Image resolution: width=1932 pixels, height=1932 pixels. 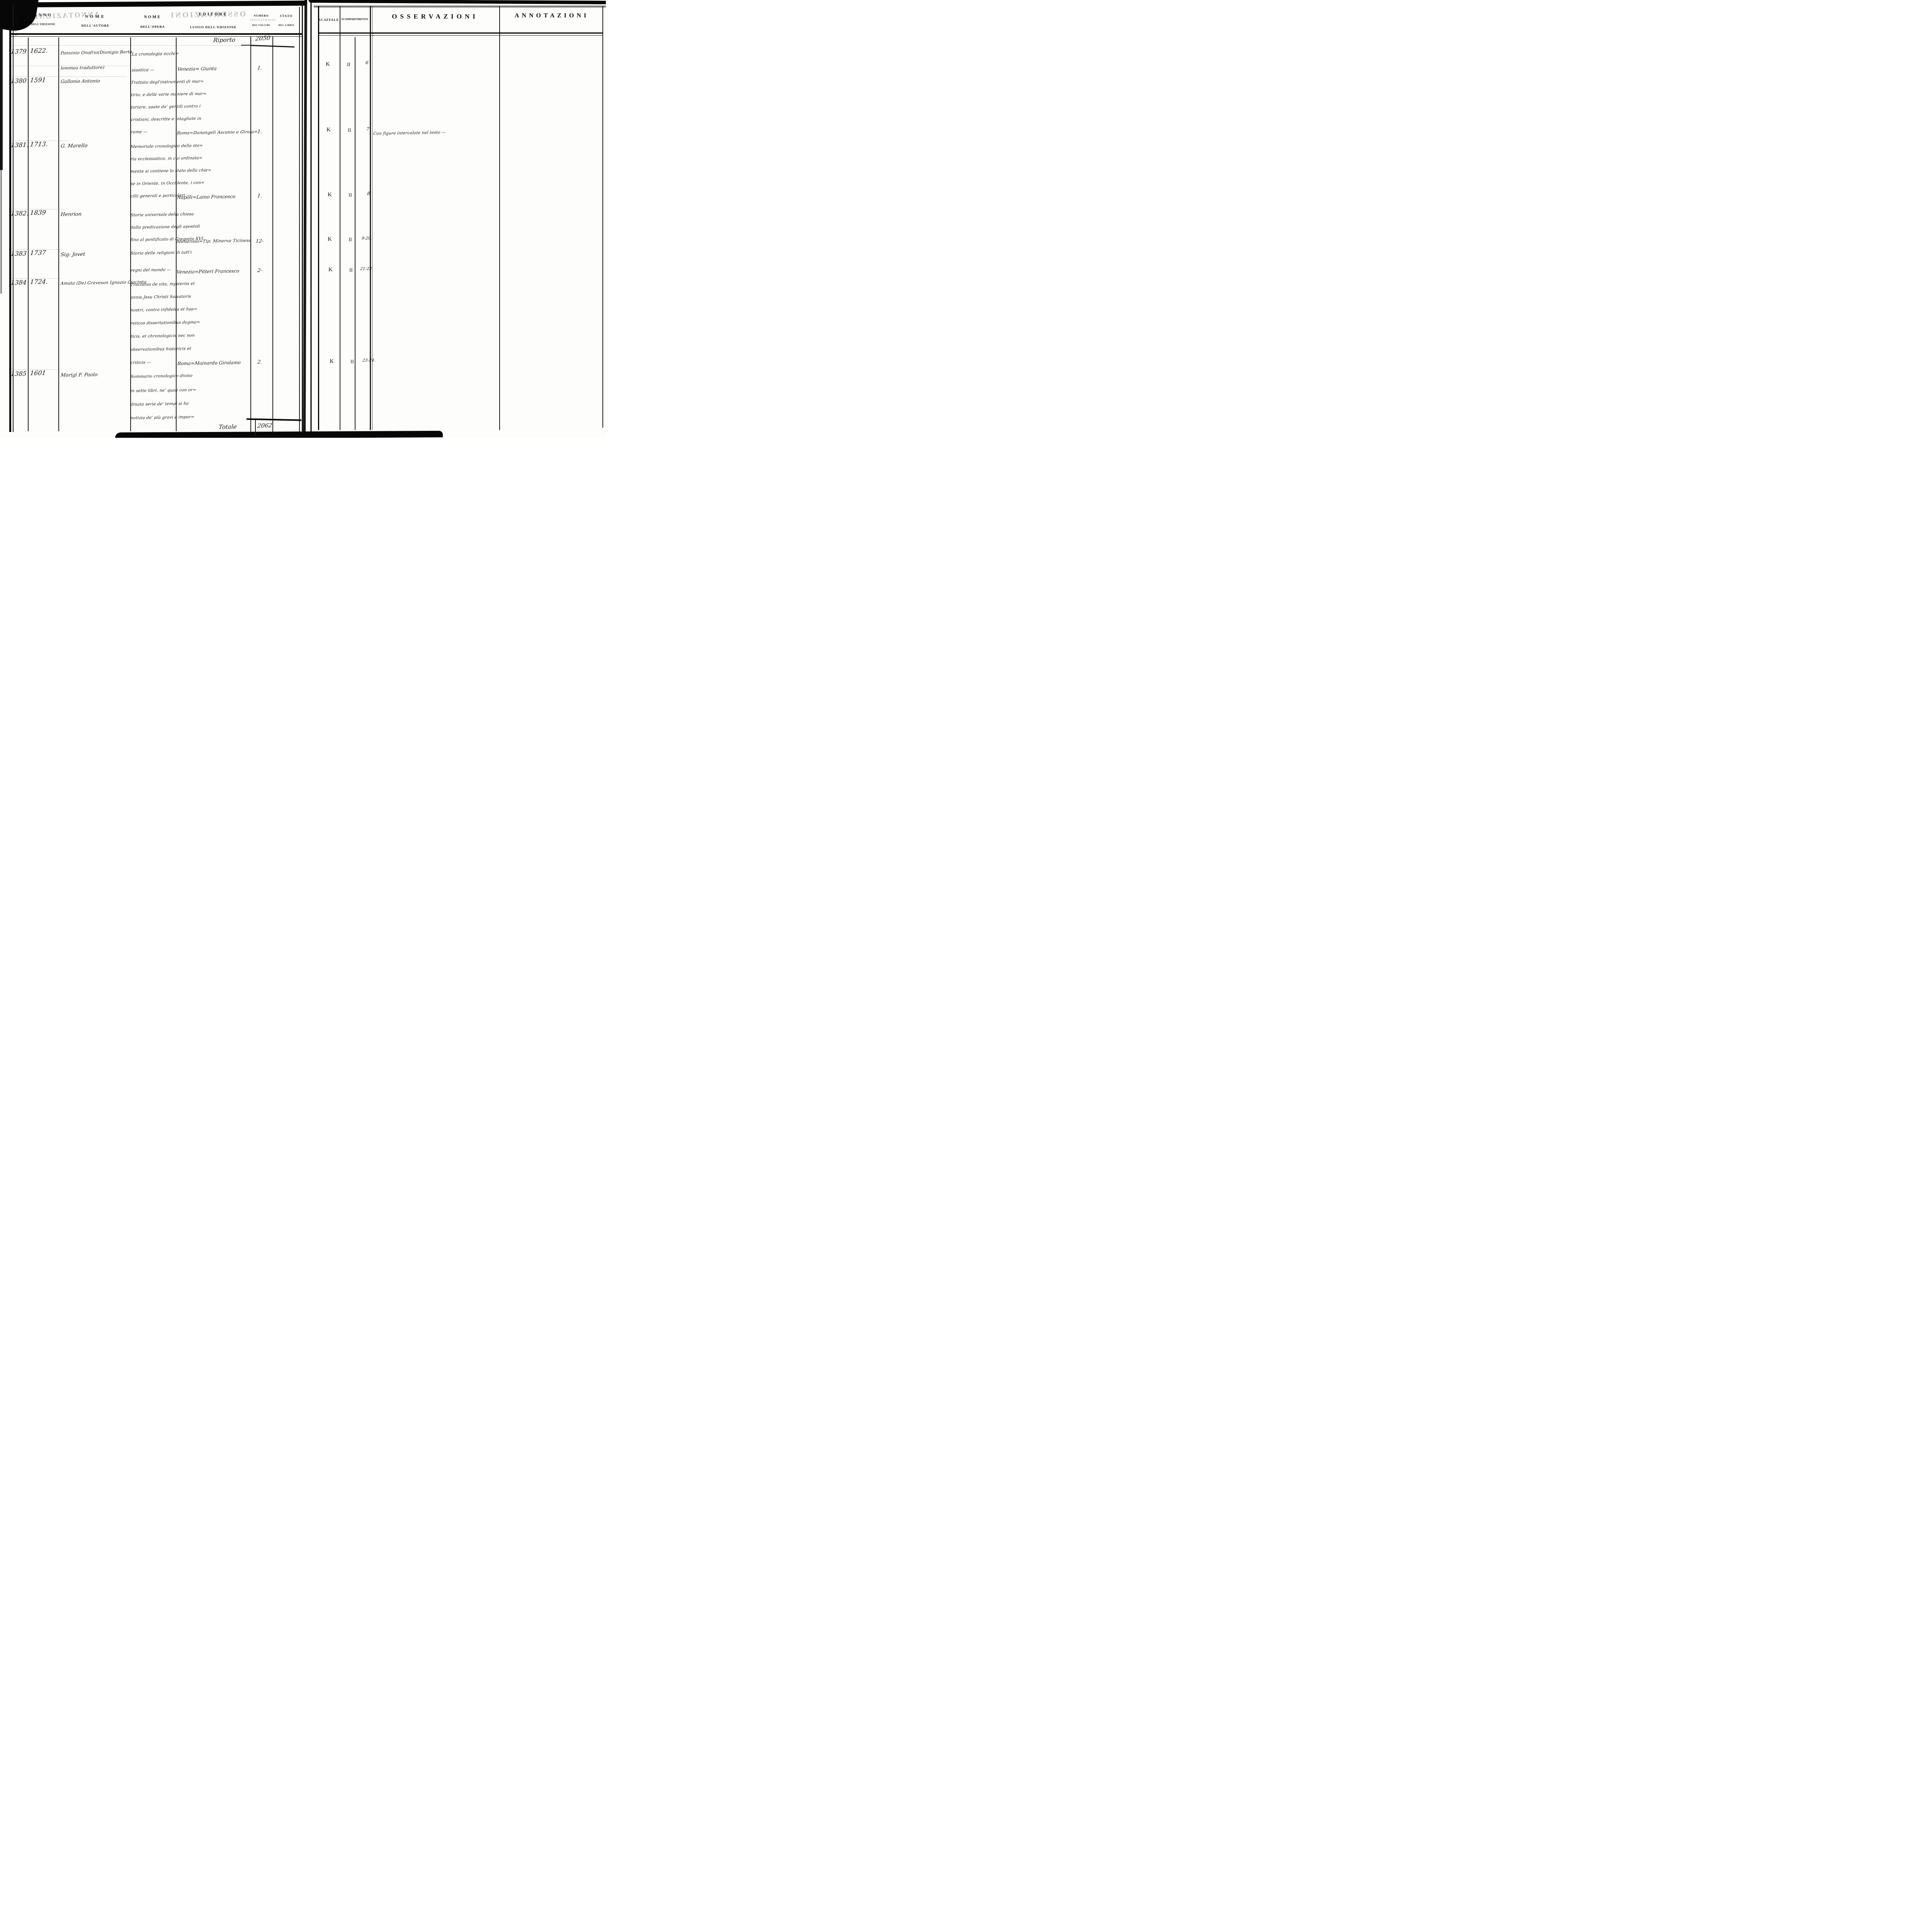 What do you see at coordinates (259, 241) in the screenshot?
I see `entry-volumi: 12-` at bounding box center [259, 241].